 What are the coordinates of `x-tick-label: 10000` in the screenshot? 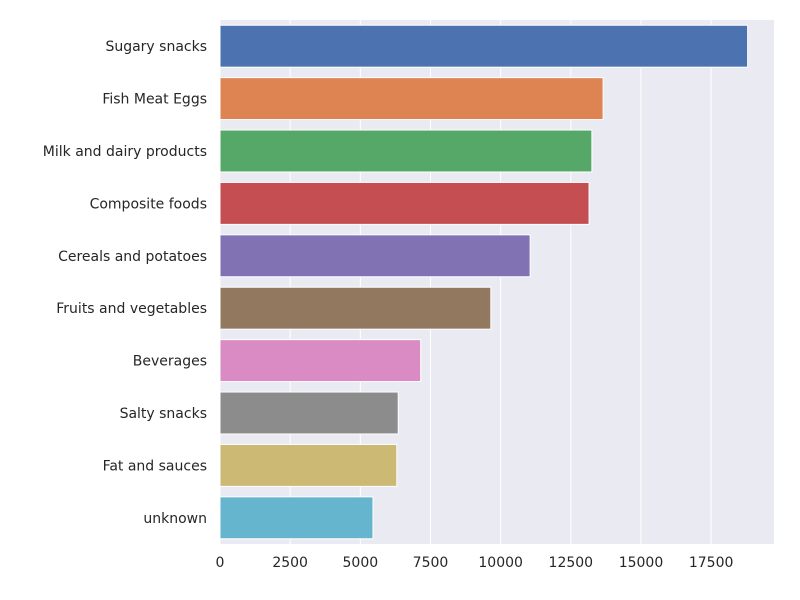 It's located at (500, 563).